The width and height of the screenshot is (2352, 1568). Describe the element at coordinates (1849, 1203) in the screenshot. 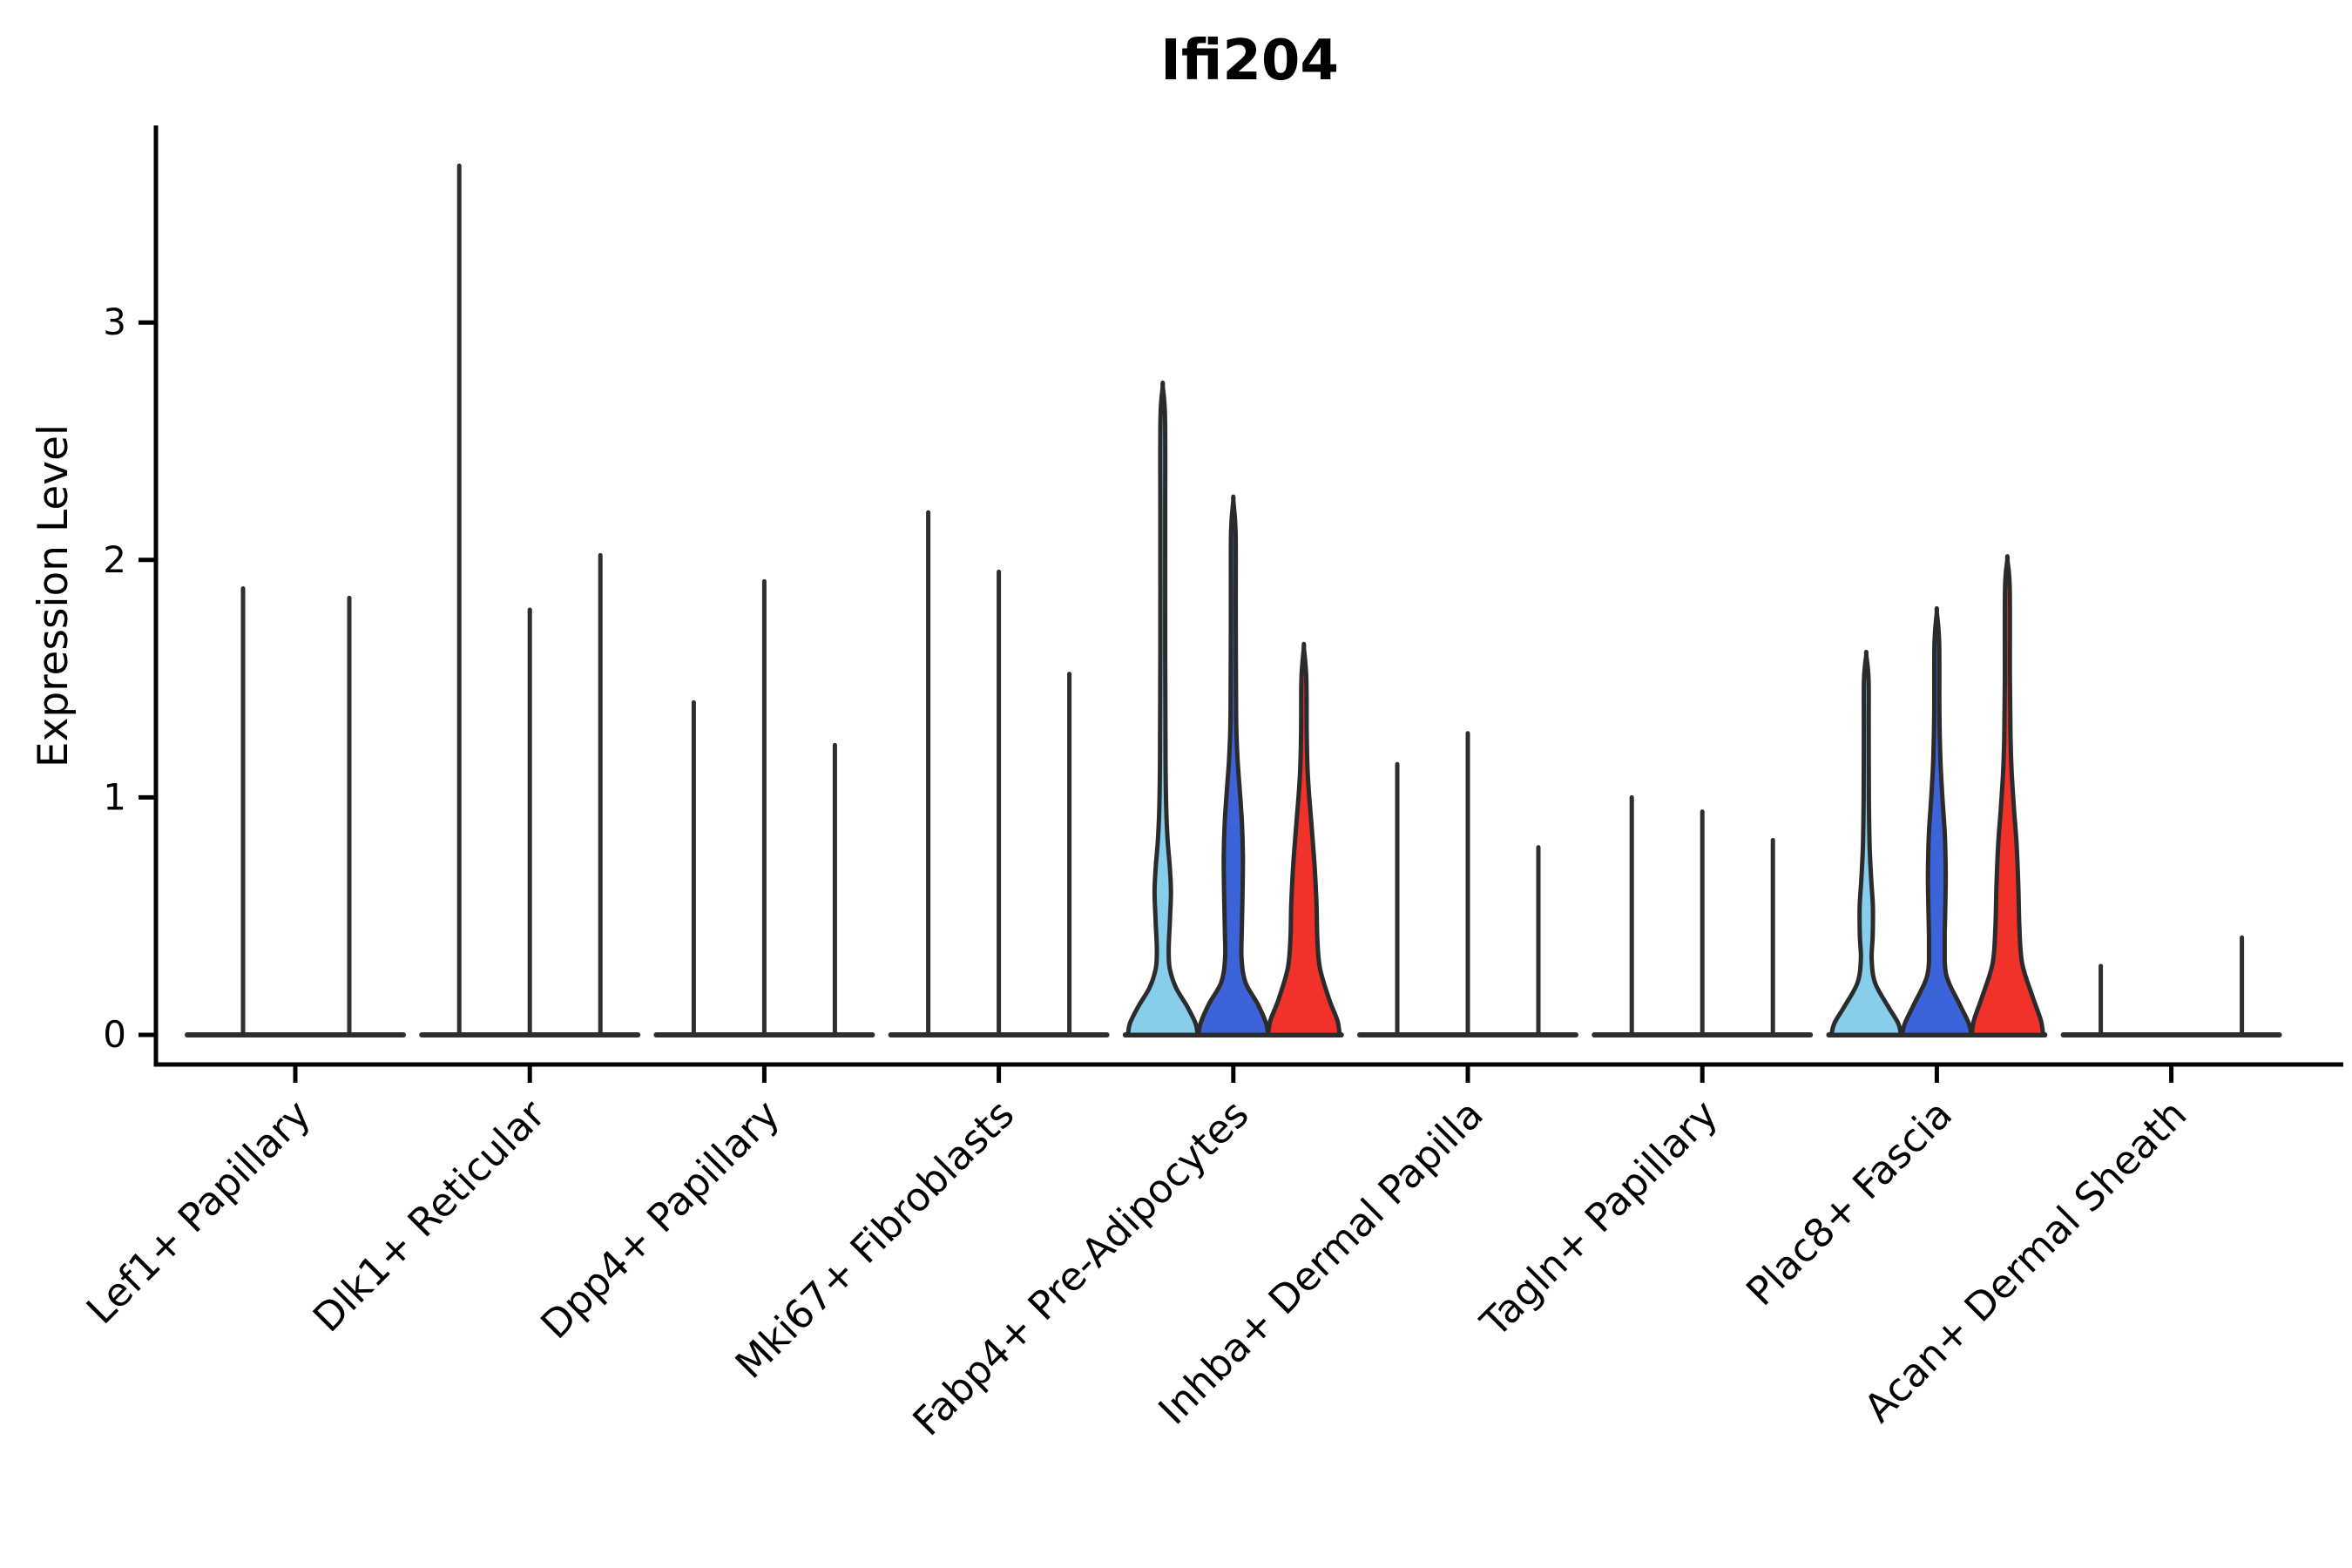

I see `x-category-label: Plac8+ Fascia` at that location.